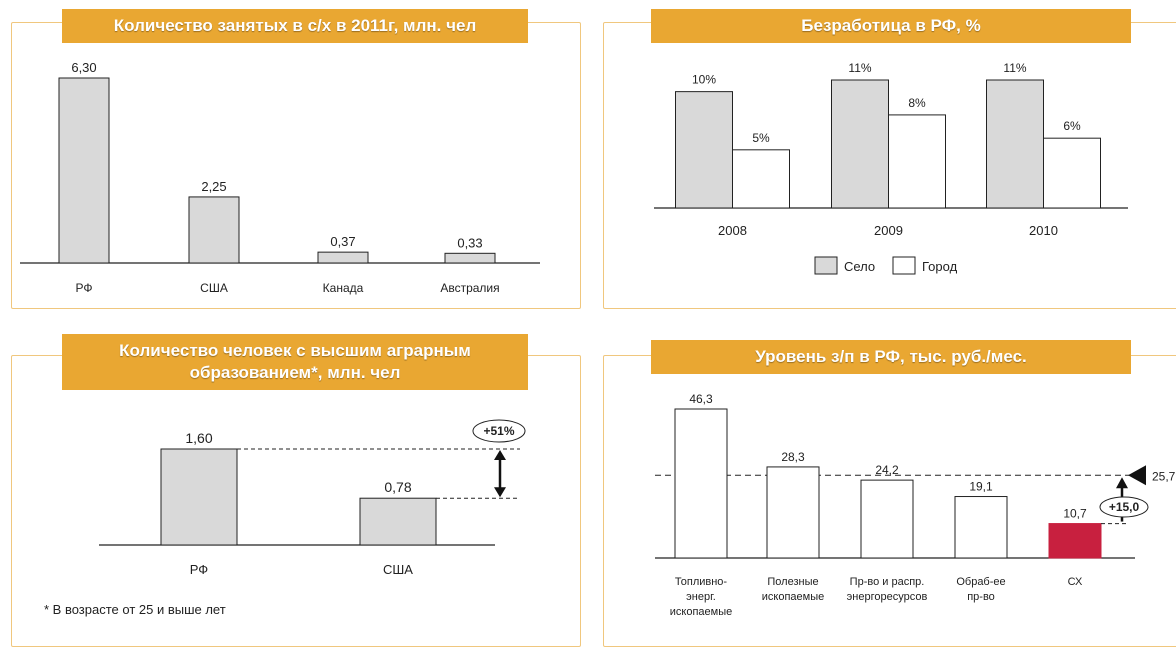 This screenshot has height=647, width=1176. Describe the element at coordinates (981, 487) in the screenshot. I see `data-label: 19,1` at that location.